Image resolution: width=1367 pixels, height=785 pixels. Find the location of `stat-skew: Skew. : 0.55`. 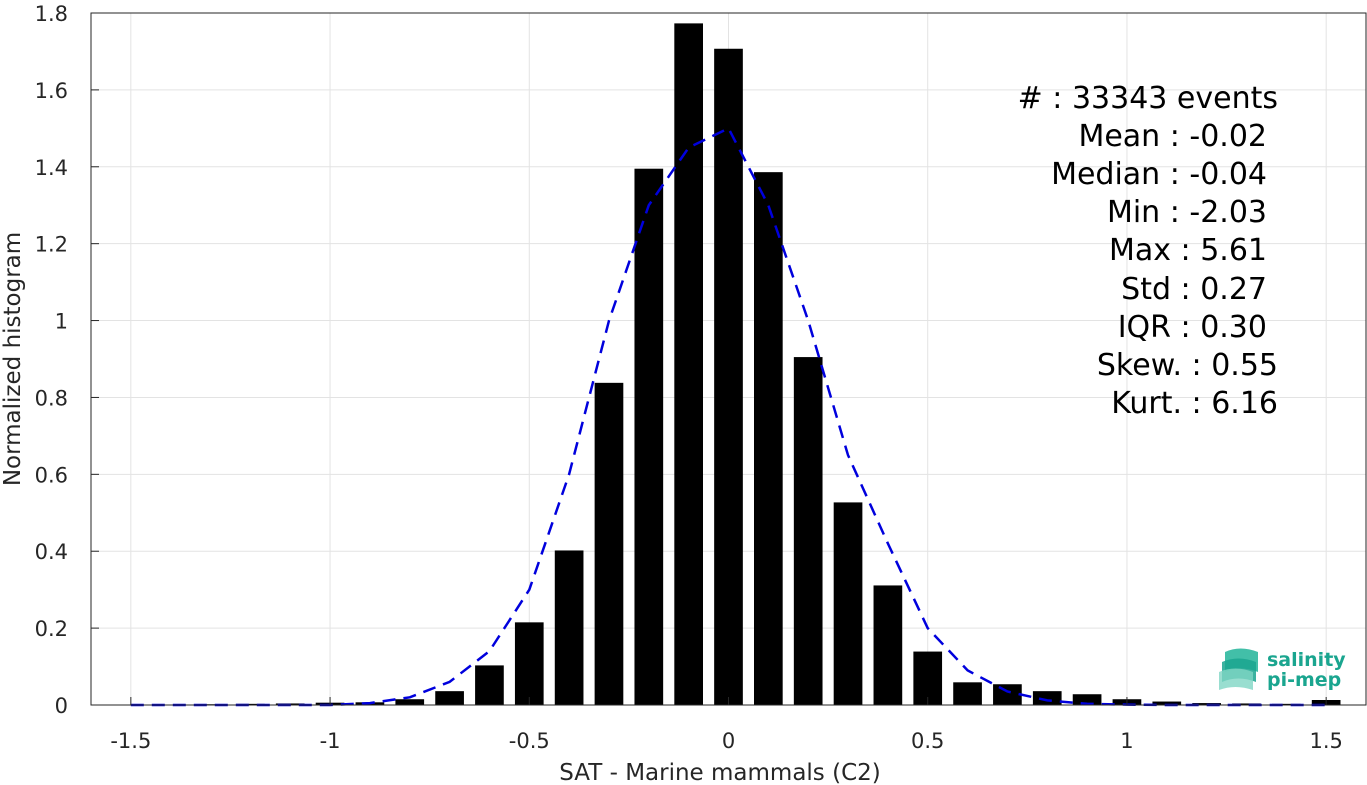

stat-skew: Skew. : 0.55 is located at coordinates (1187, 365).